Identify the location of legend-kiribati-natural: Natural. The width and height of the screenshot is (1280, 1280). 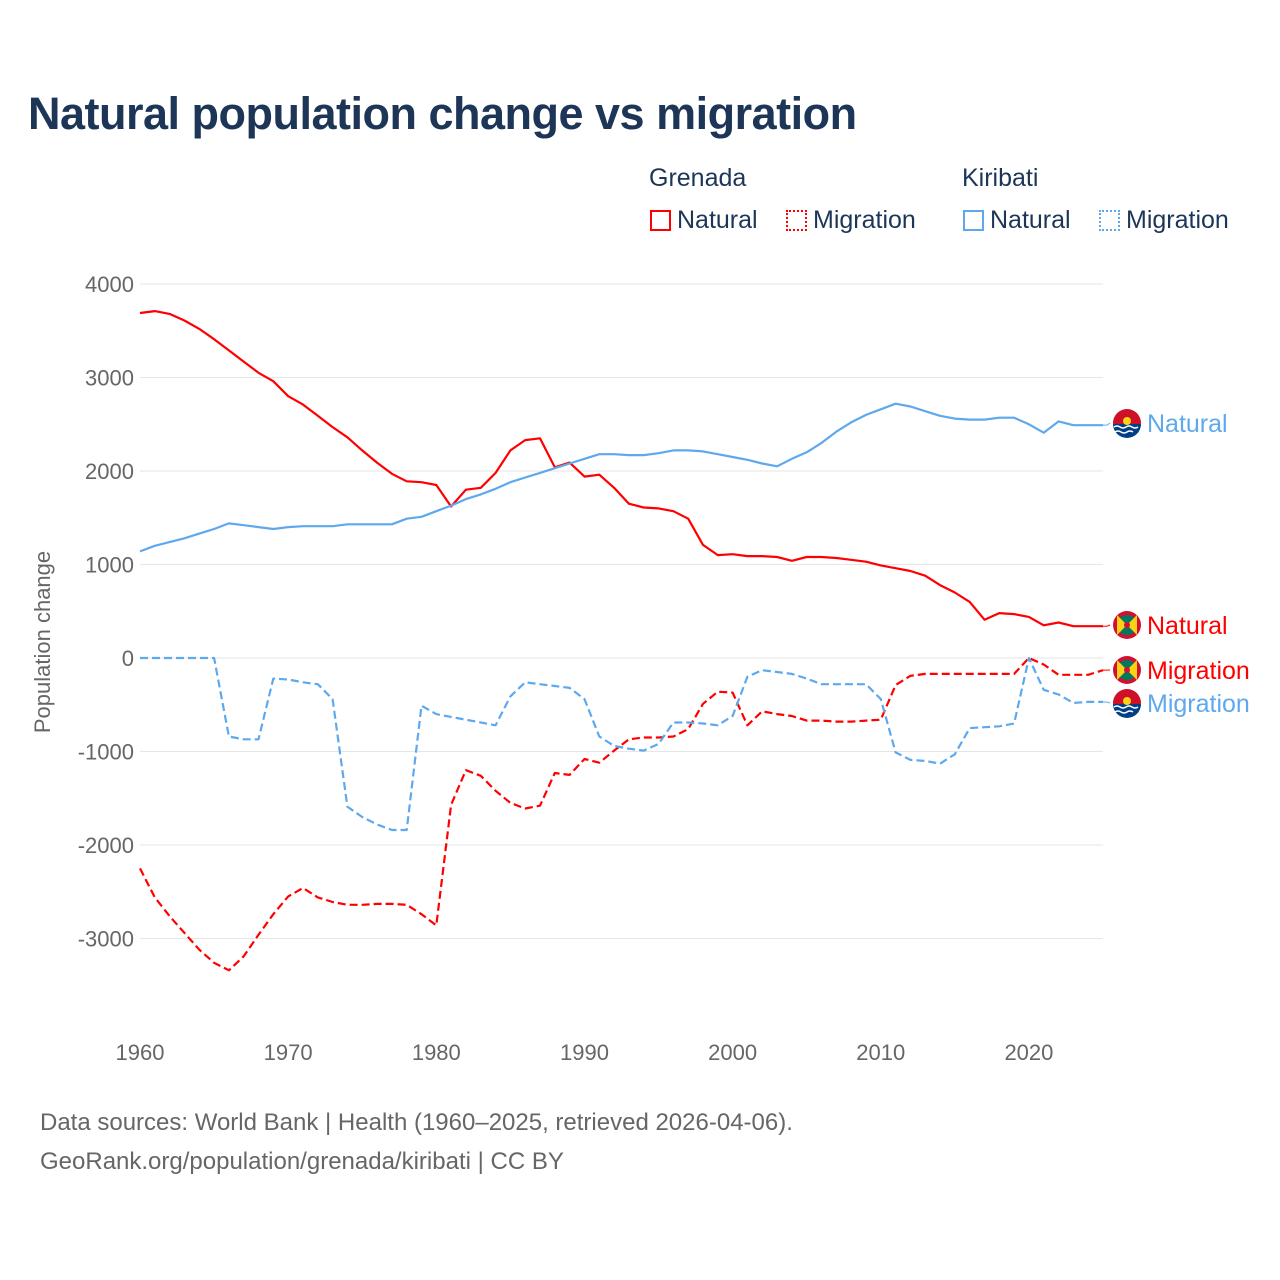
(1017, 220).